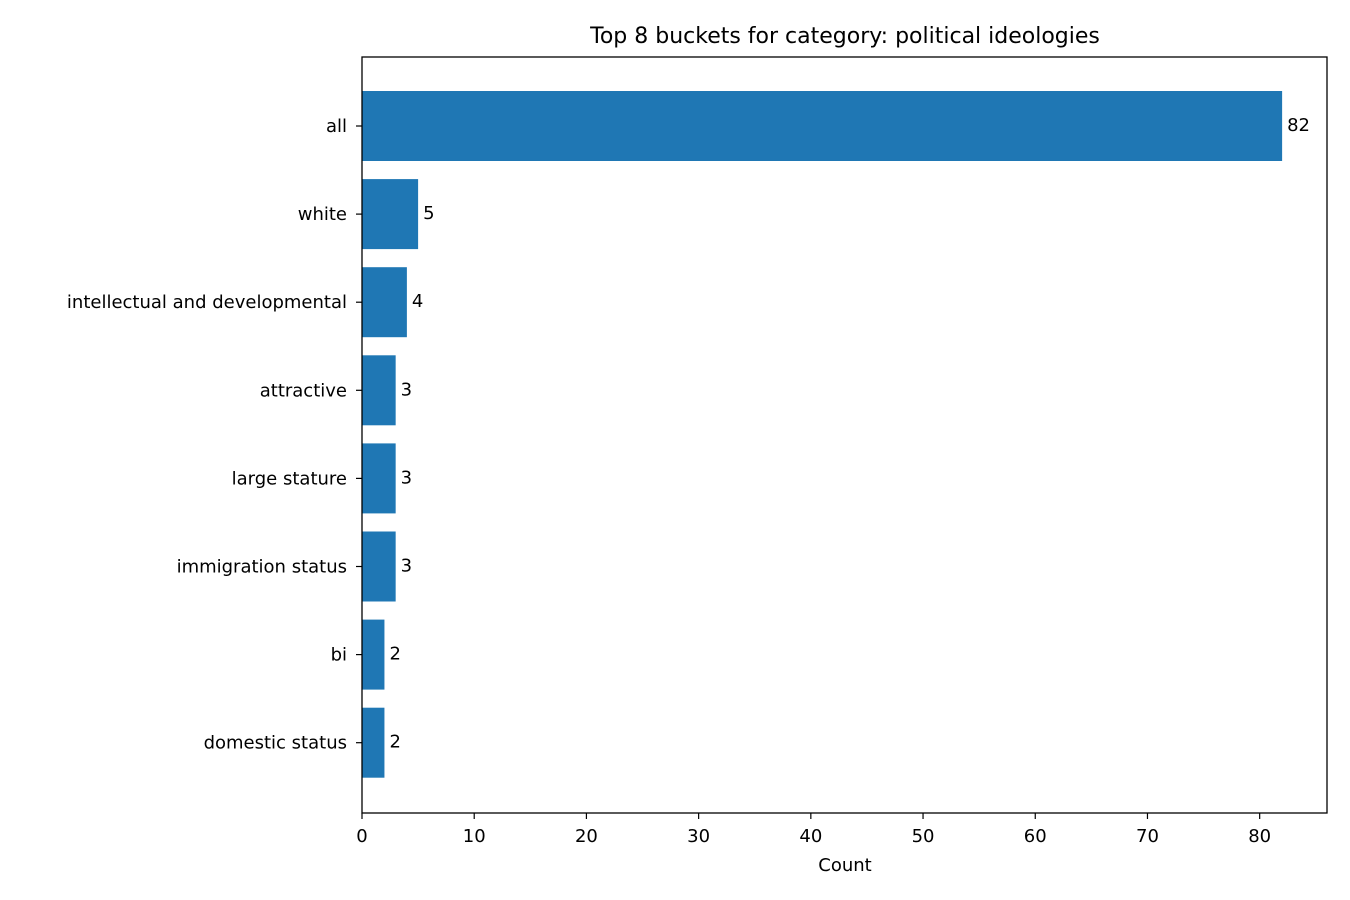 This screenshot has width=1350, height=900. I want to click on x-tick-label: 30, so click(698, 836).